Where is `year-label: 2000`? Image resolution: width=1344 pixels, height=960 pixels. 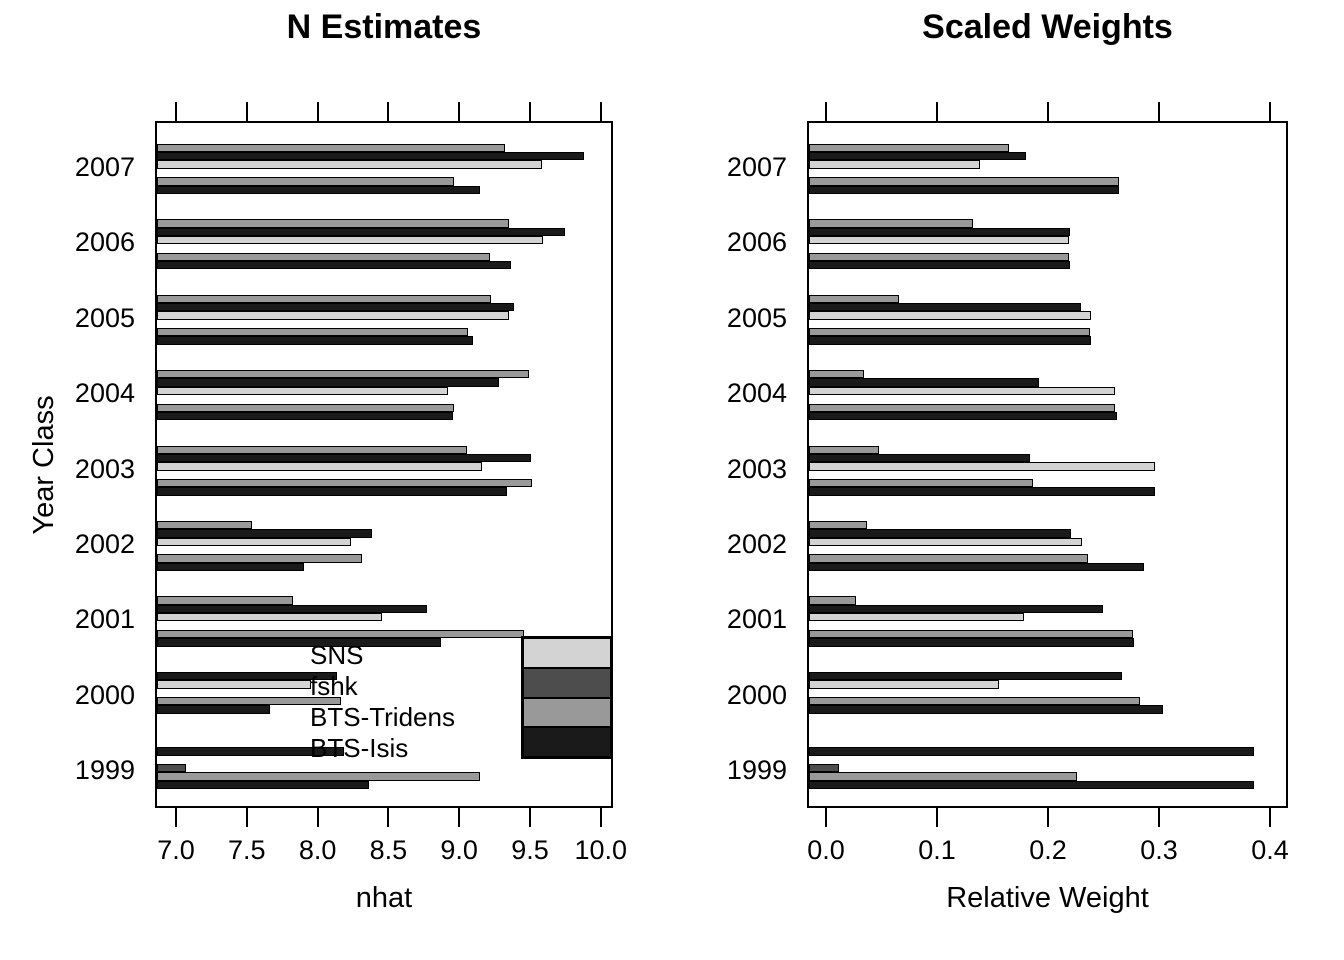
year-label: 2000 is located at coordinates (756, 694).